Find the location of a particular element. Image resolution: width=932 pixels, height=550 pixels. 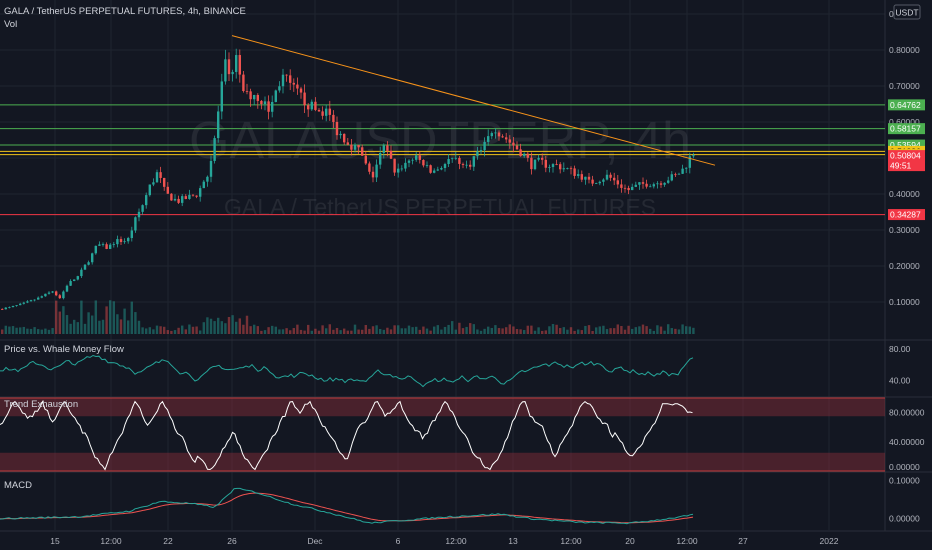

price-level-value: 0.34287 is located at coordinates (905, 215).